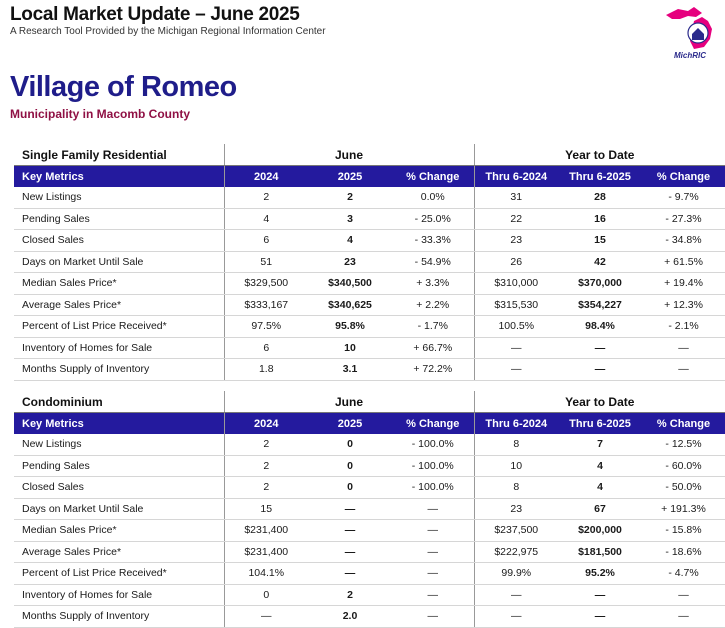  I want to click on table-row: Inventory of Homes for Sale 6 10 + 66.7% — — —, so click(369, 348).